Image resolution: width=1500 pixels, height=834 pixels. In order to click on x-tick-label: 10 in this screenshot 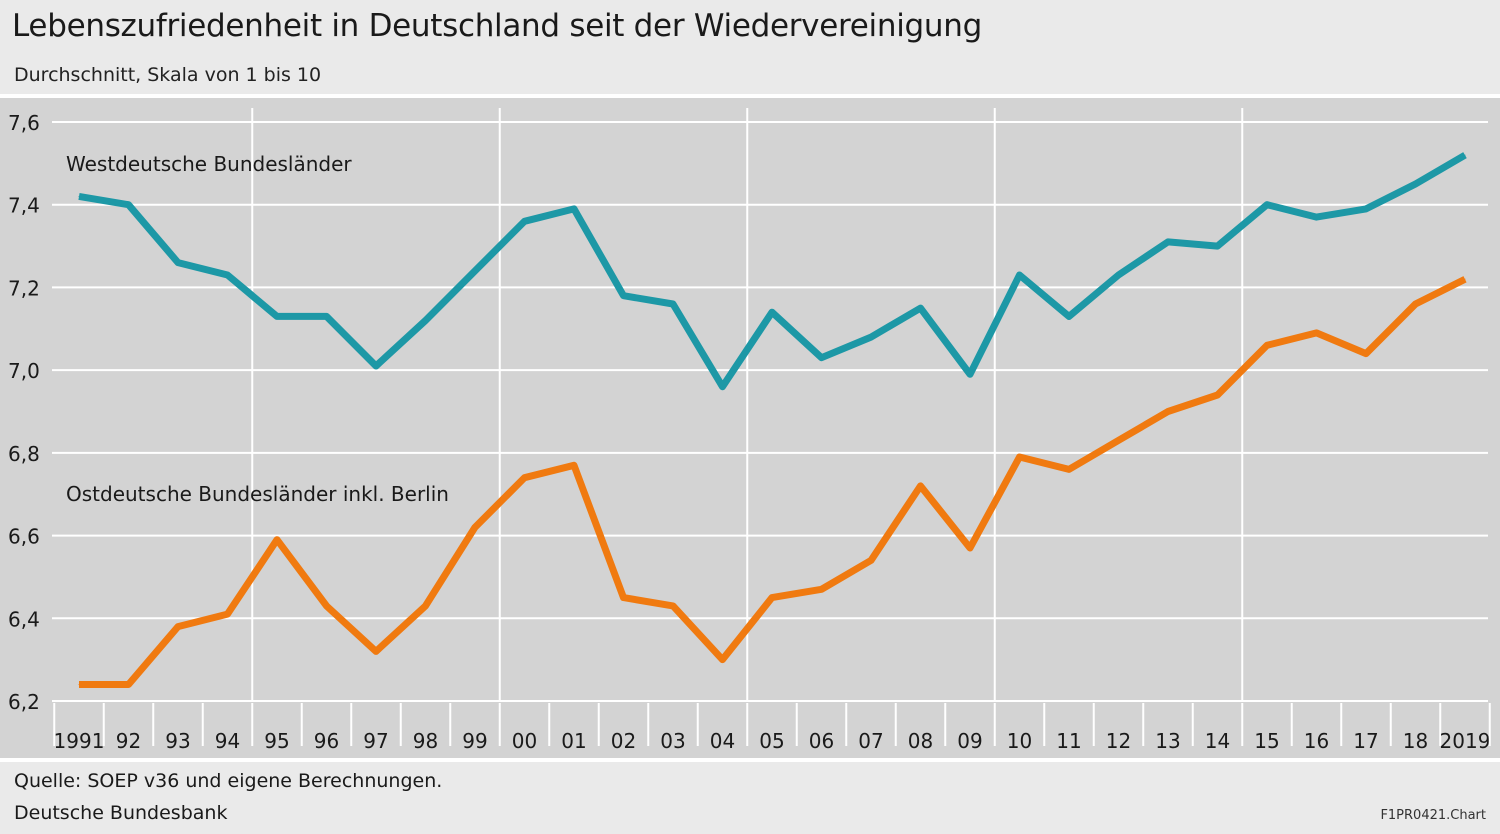, I will do `click(1019, 741)`.